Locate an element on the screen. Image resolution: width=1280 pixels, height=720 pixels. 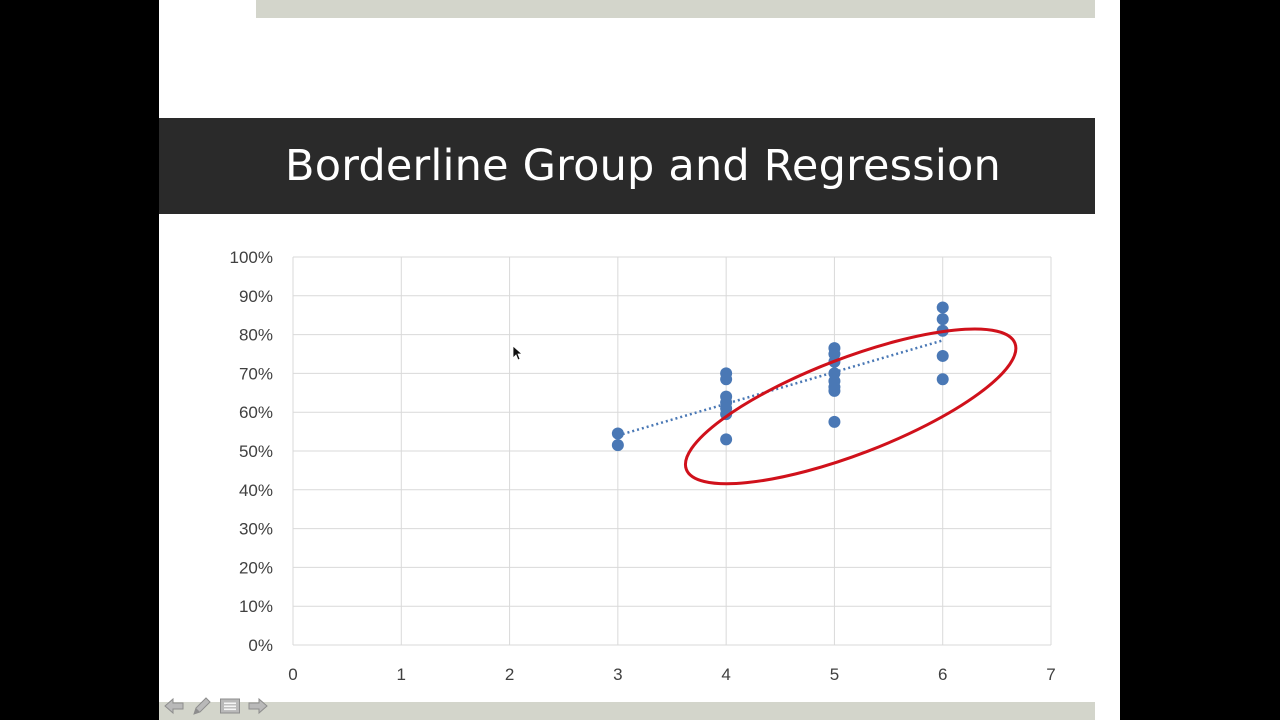
slide-nav-controls is located at coordinates (216, 706).